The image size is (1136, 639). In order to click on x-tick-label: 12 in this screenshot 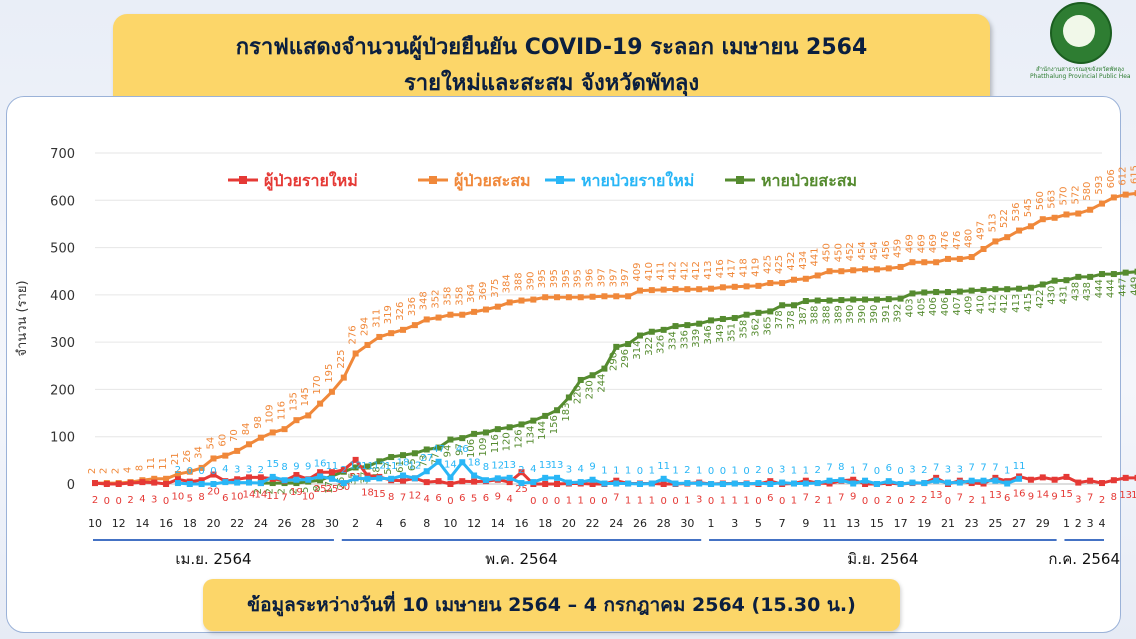, I will do `click(474, 523)`.